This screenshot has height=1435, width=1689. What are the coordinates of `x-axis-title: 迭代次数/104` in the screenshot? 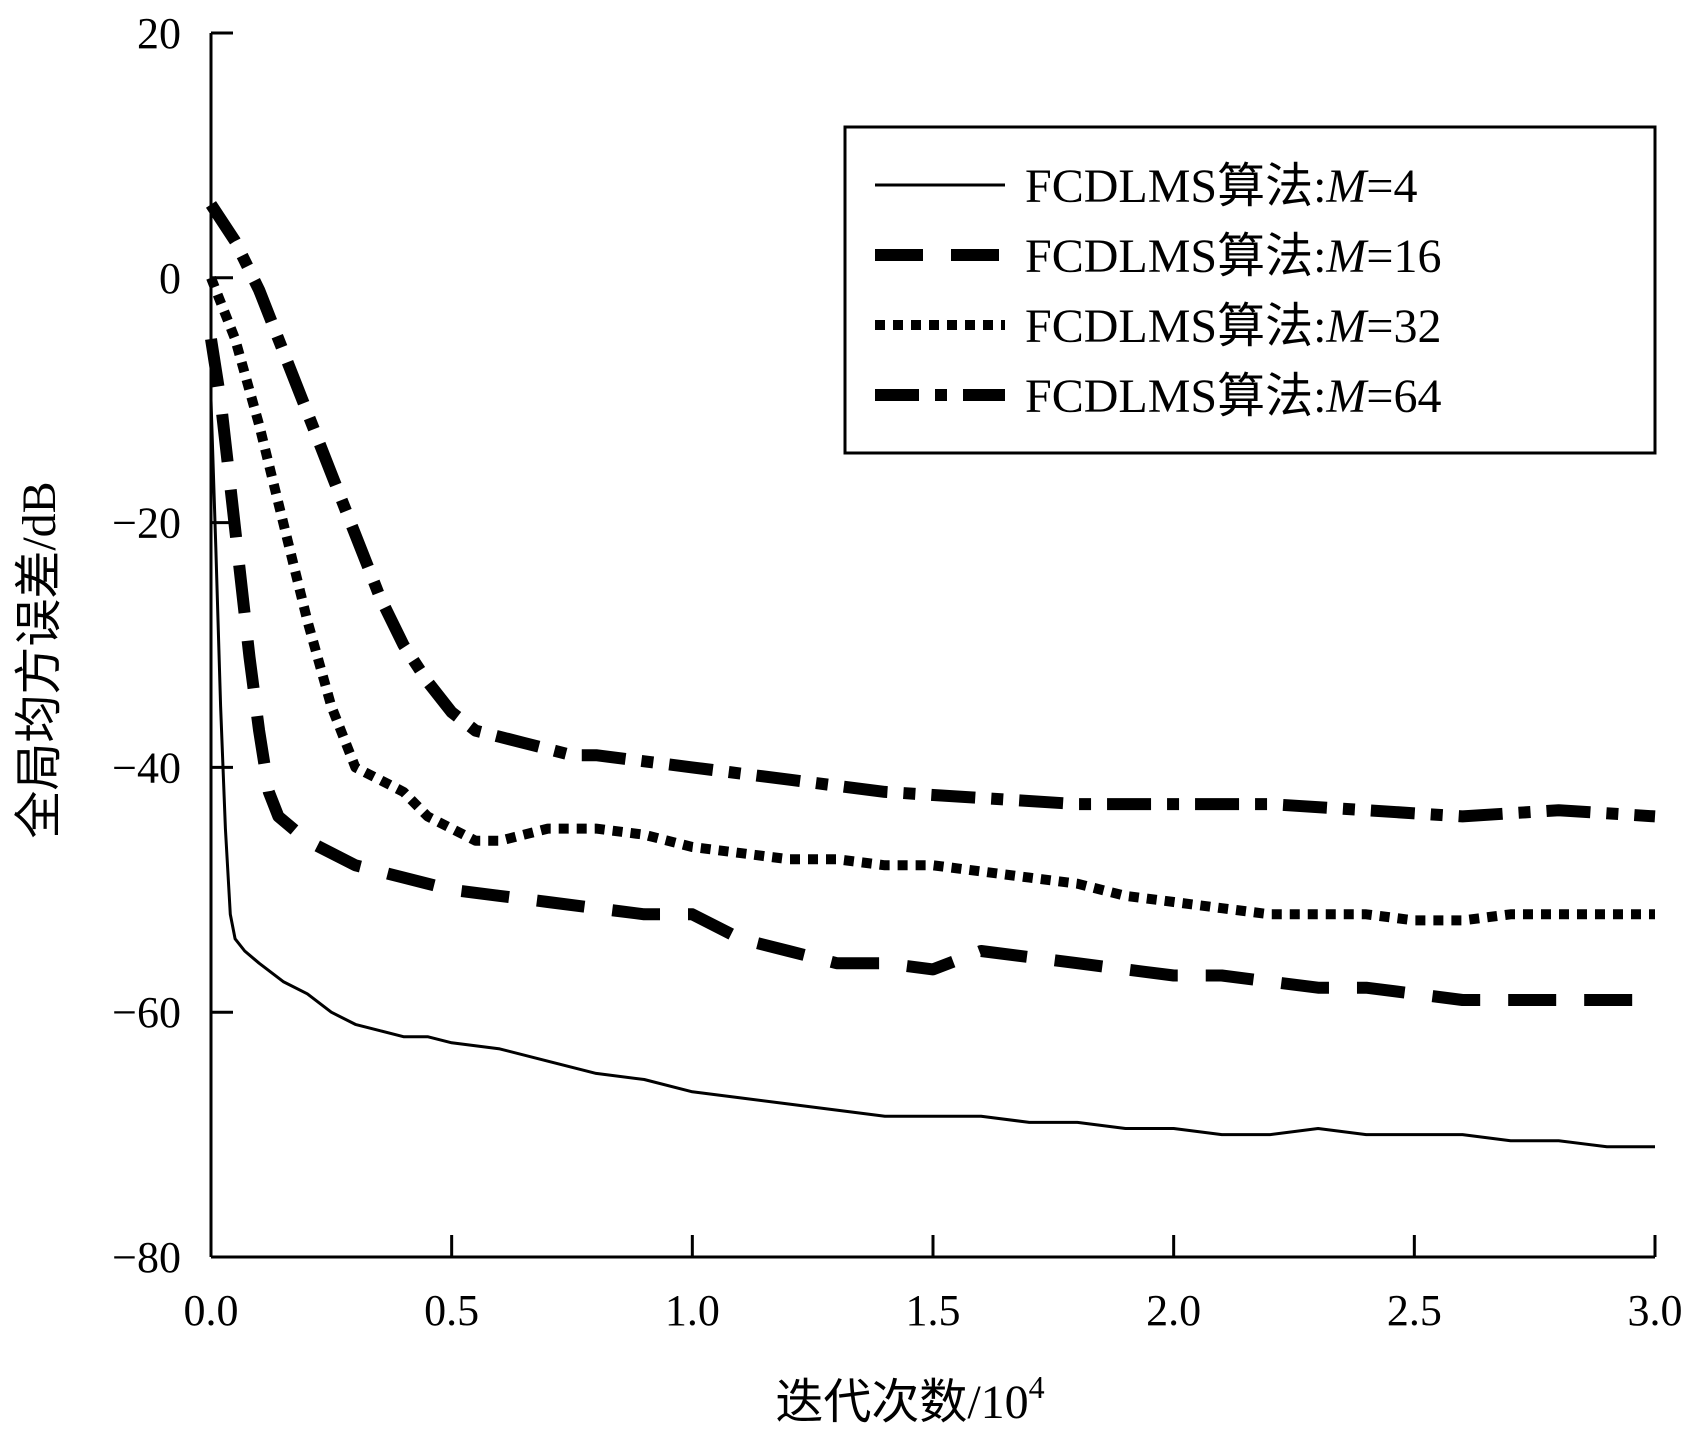 It's located at (909, 1399).